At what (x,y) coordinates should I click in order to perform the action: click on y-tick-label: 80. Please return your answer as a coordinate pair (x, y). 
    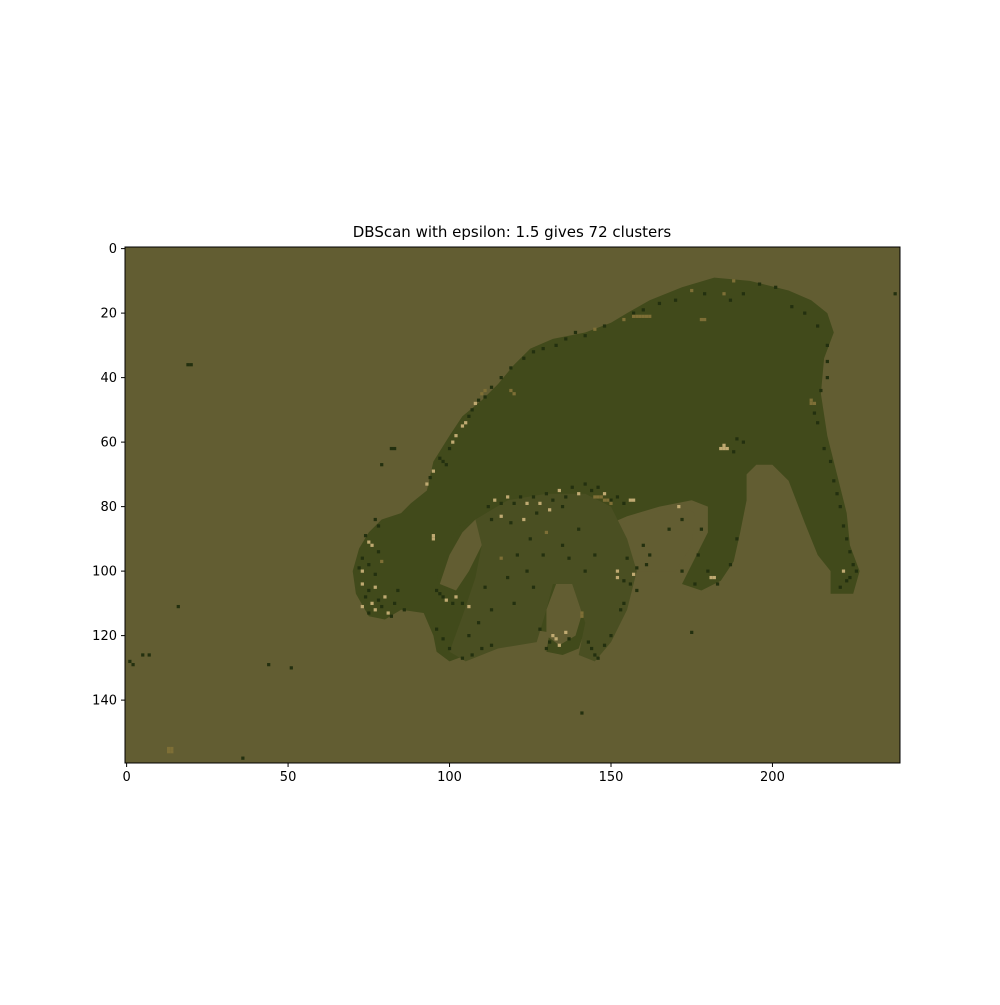
    Looking at the image, I should click on (108, 507).